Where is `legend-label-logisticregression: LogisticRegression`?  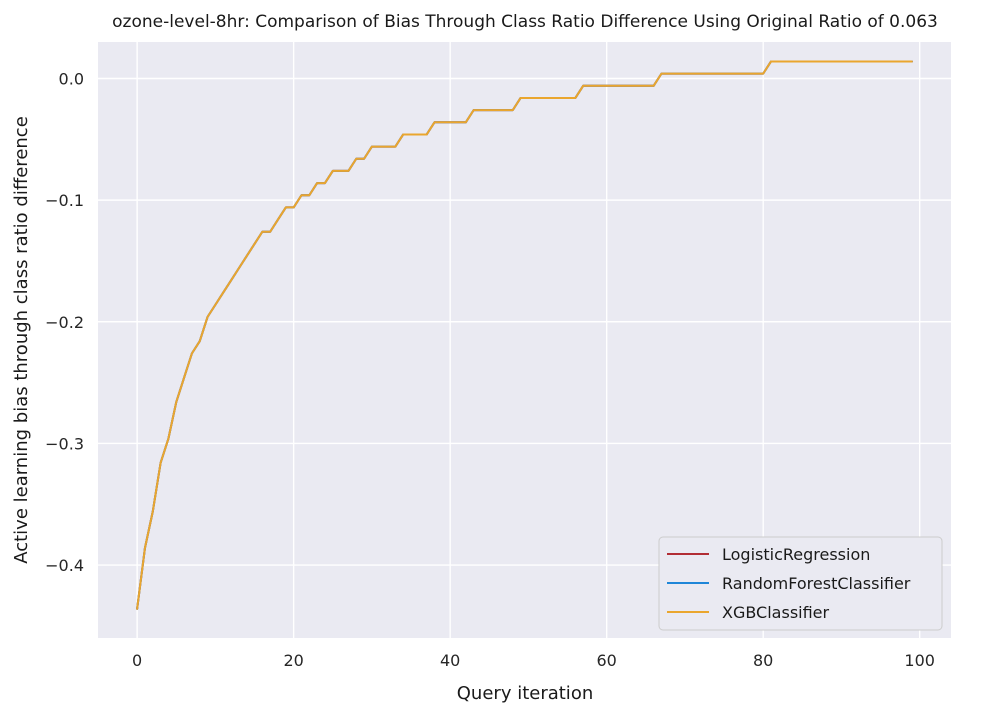 legend-label-logisticregression: LogisticRegression is located at coordinates (796, 554).